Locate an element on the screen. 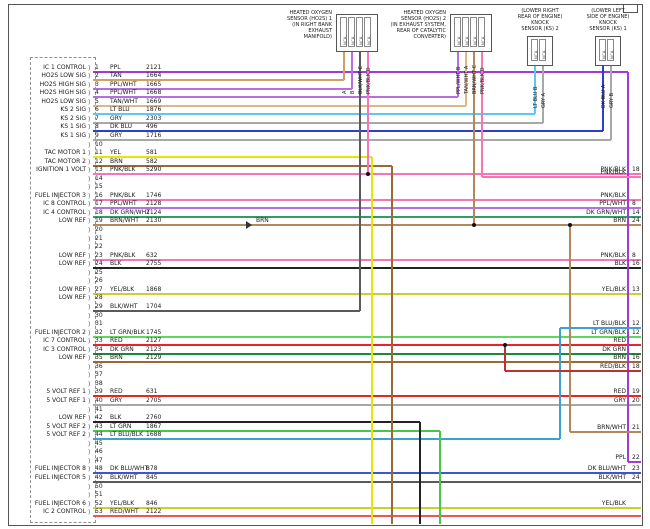  pcm-left-label: IC 3 CONTROL is located at coordinates (64, 349).